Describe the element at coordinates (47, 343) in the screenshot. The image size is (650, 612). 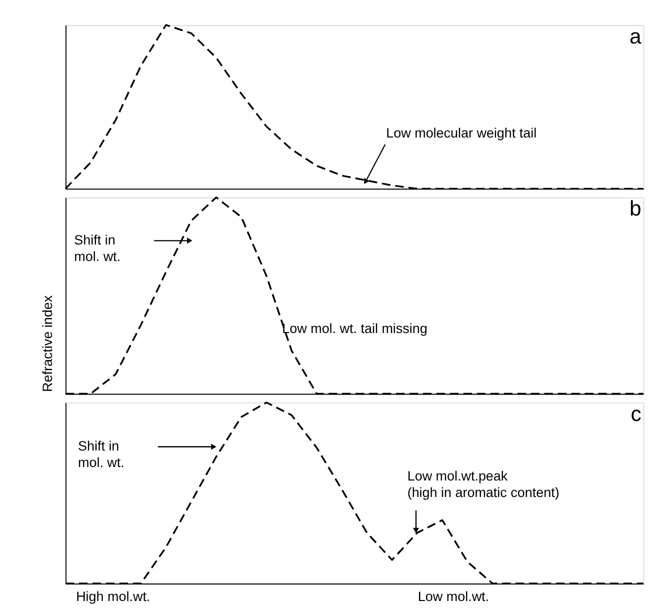
I see `y-axis-title: Refractive index` at that location.